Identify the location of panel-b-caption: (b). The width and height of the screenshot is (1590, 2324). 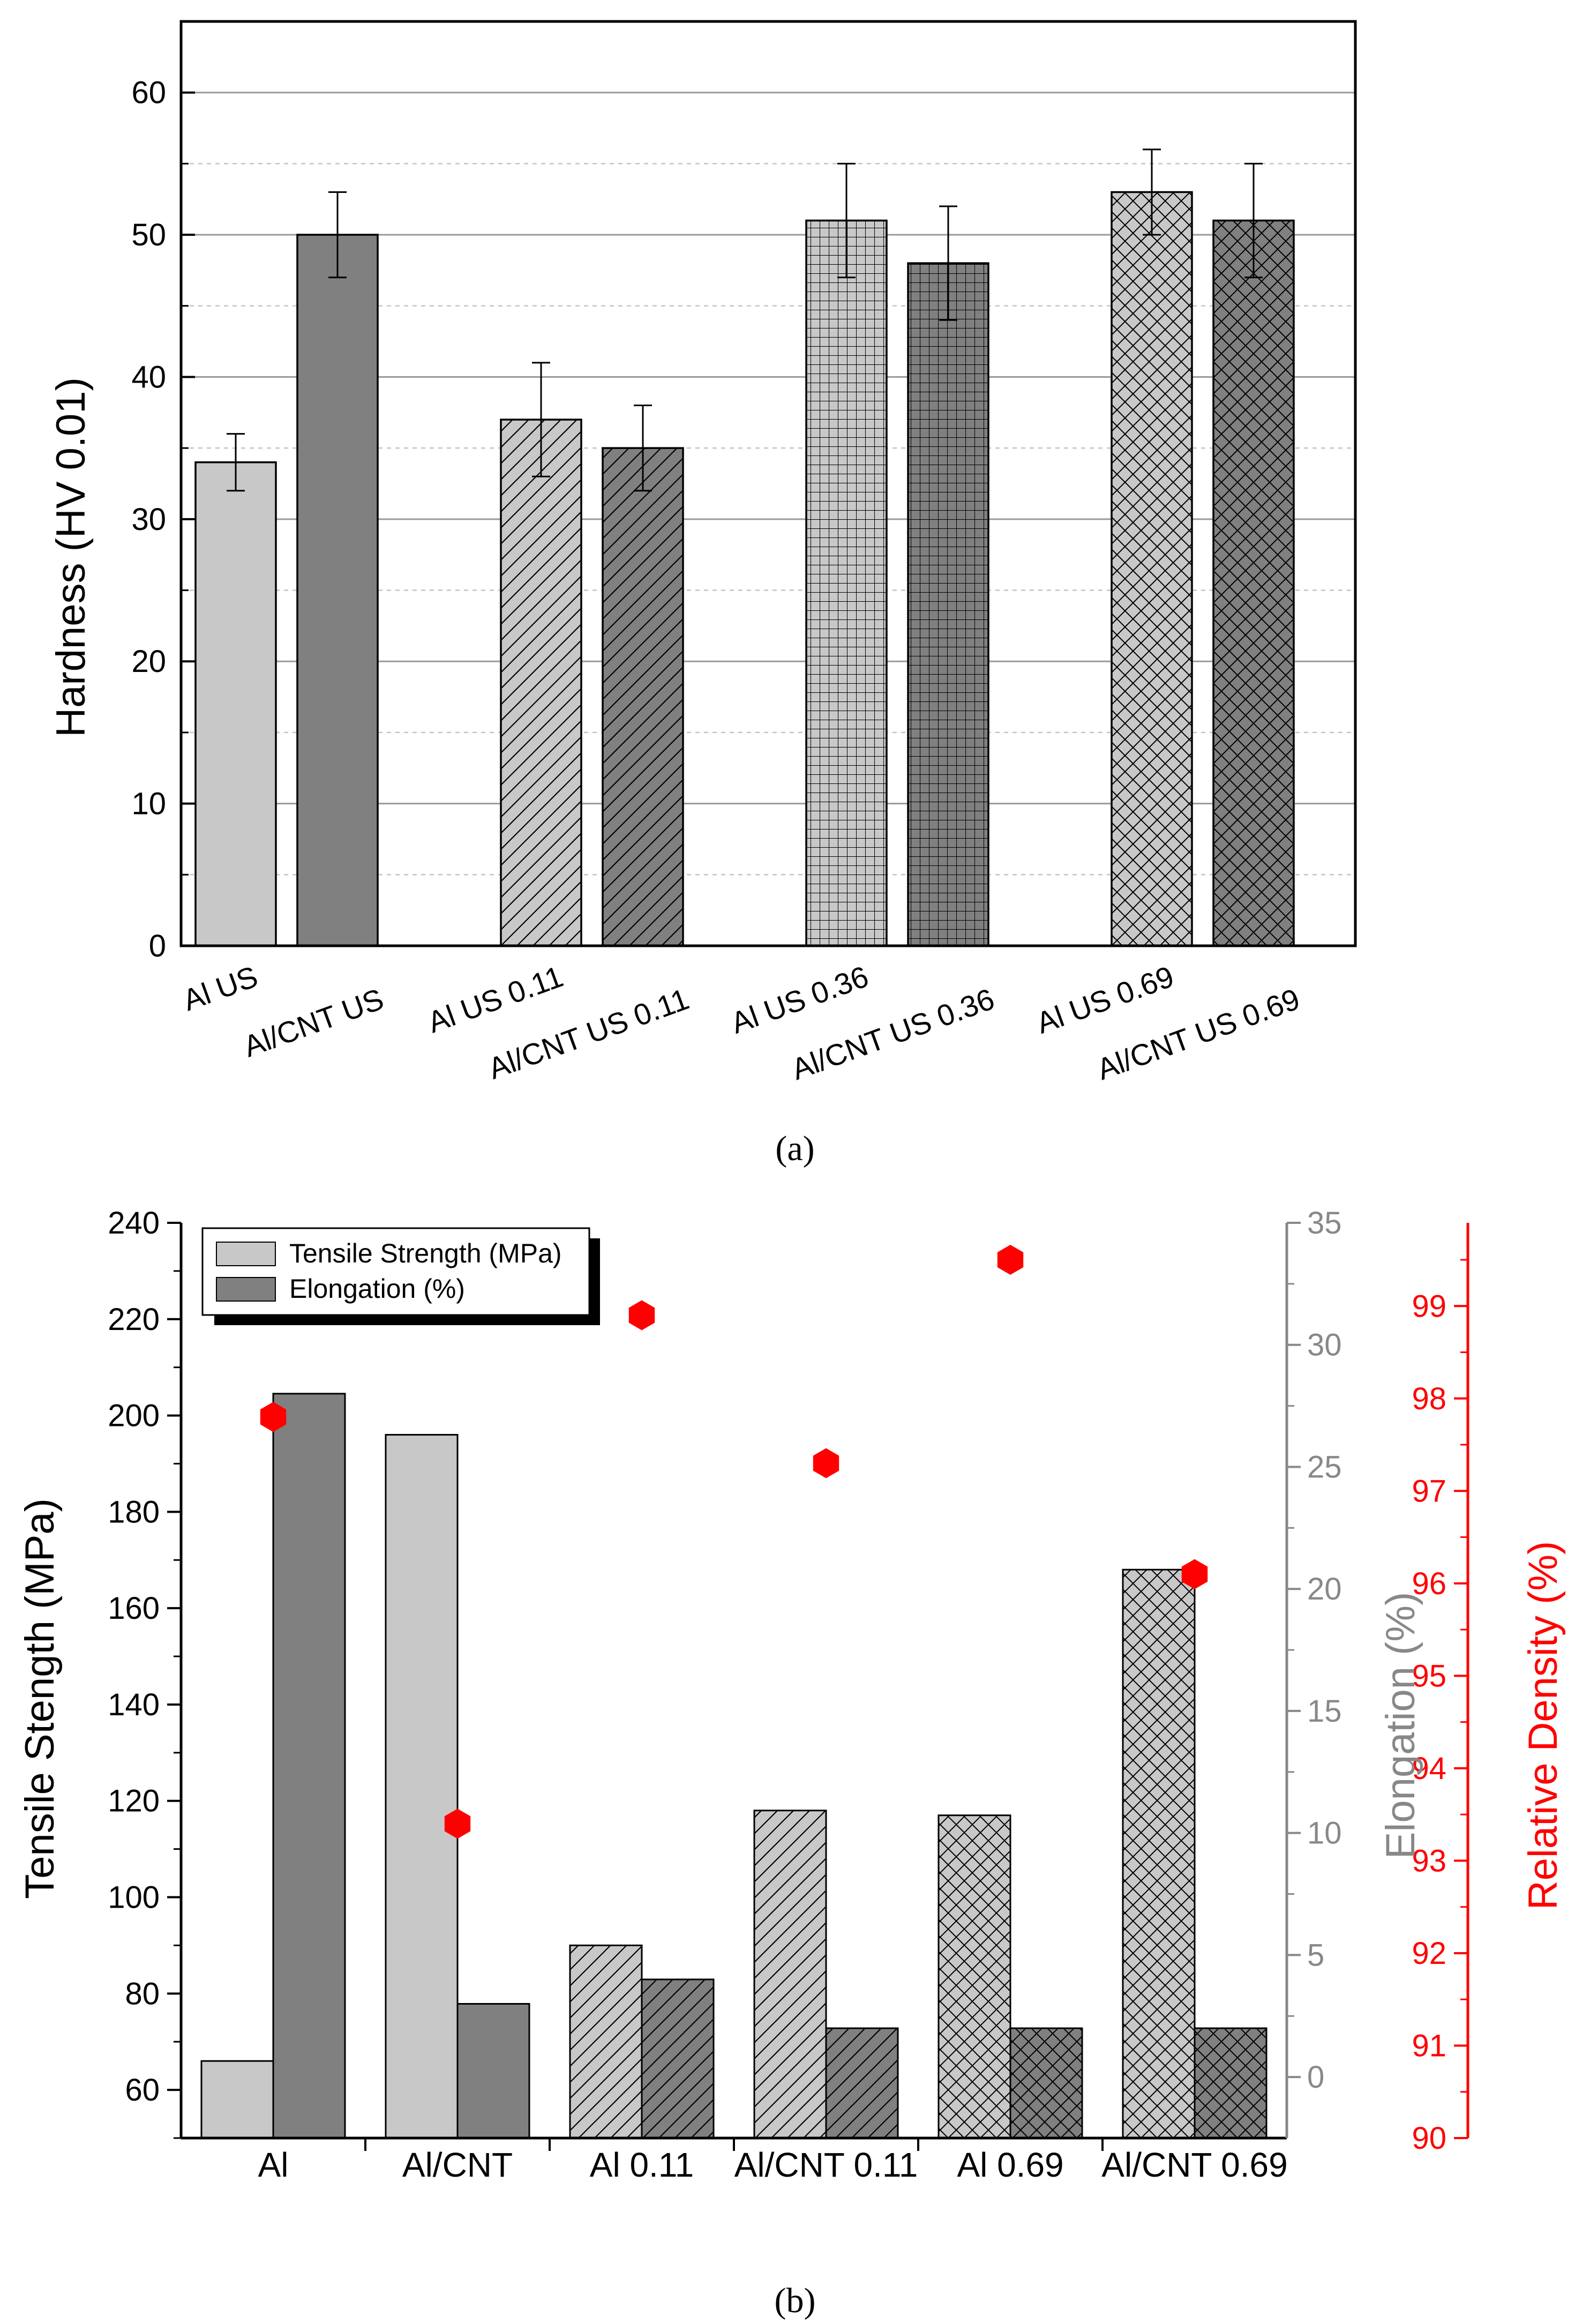
(795, 2301).